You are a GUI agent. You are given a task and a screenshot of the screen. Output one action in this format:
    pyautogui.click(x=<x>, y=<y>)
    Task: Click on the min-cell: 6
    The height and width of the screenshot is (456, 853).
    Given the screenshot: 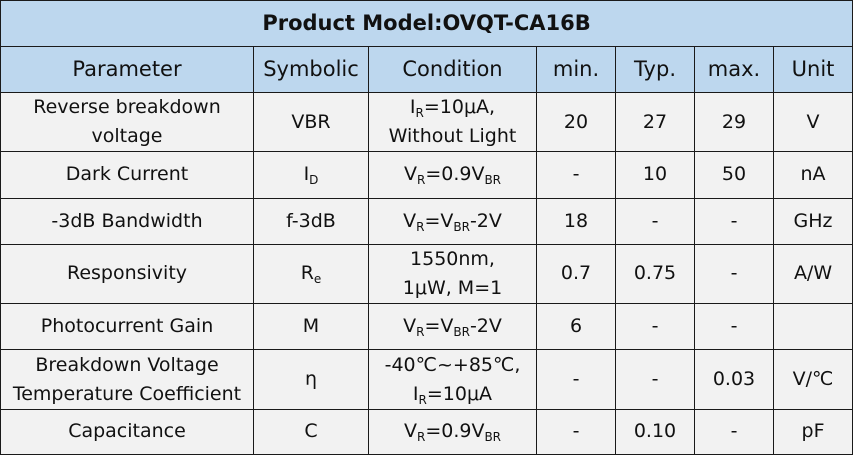 What is the action you would take?
    pyautogui.click(x=576, y=327)
    